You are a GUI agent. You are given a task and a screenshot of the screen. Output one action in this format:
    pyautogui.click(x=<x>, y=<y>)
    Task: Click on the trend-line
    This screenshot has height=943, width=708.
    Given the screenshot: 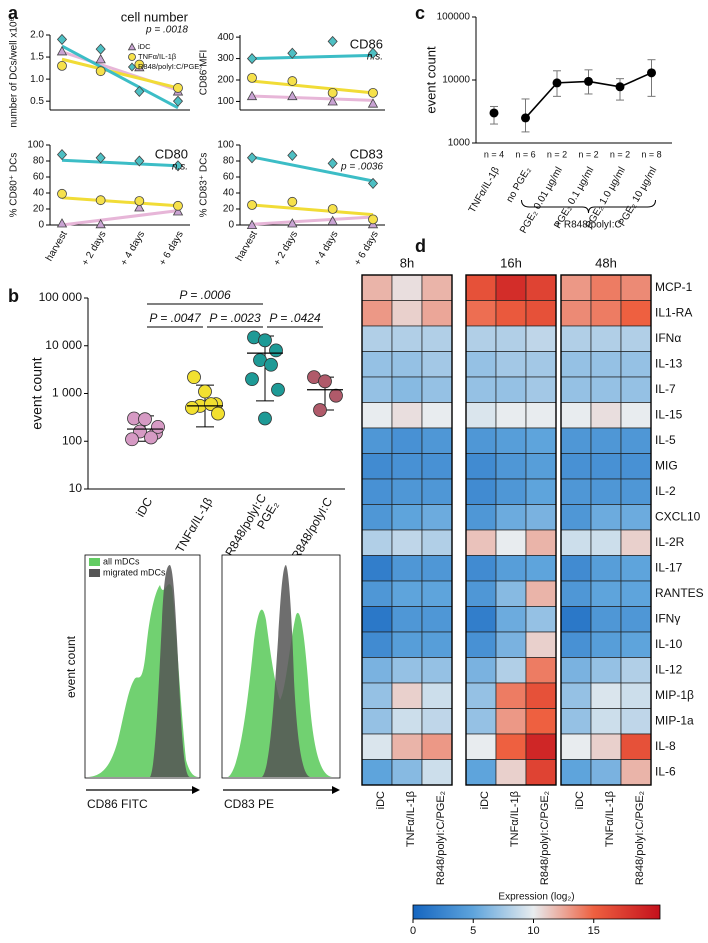 What is the action you would take?
    pyautogui.click(x=312, y=98)
    